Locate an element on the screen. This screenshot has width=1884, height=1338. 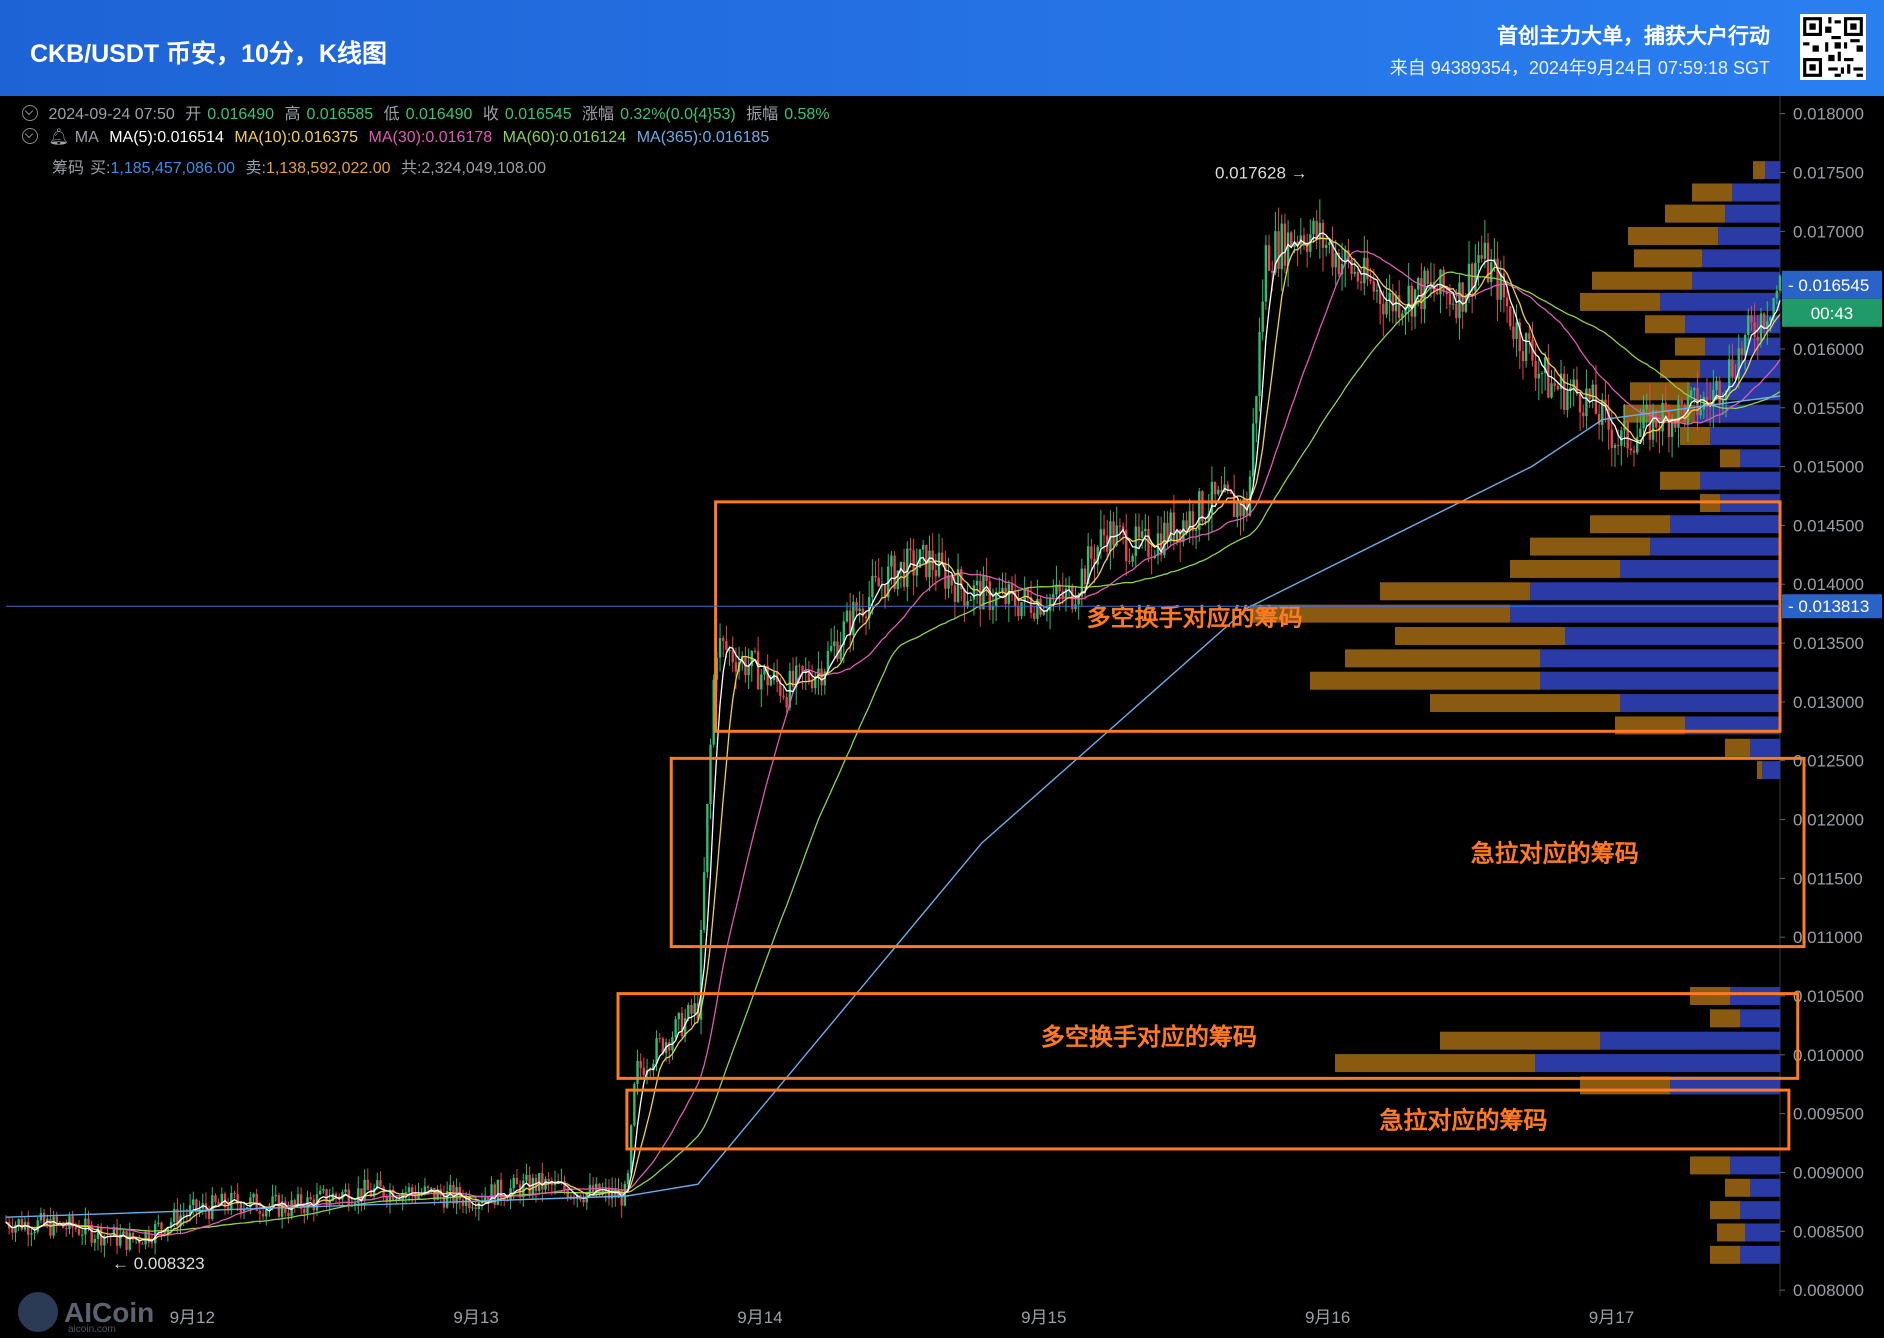
annotation-box is located at coordinates (1248, 616).